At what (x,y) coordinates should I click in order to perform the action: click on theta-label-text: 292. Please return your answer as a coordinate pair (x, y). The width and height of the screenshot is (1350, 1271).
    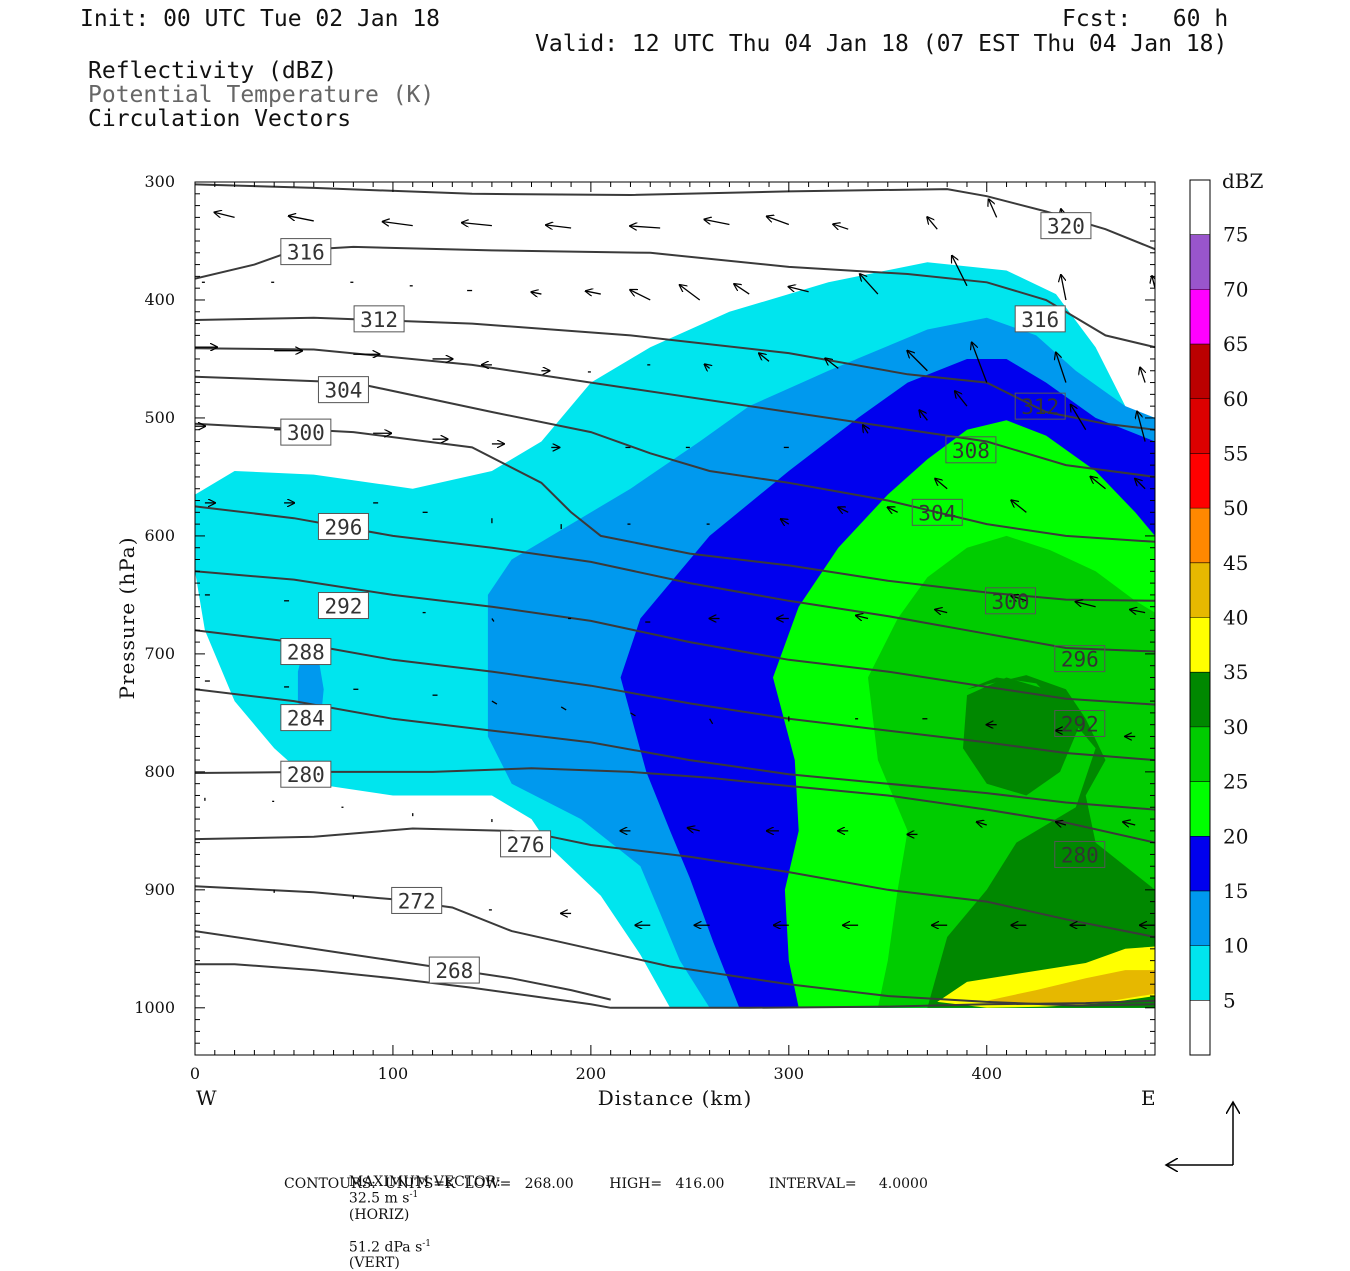
    Looking at the image, I should click on (343, 607).